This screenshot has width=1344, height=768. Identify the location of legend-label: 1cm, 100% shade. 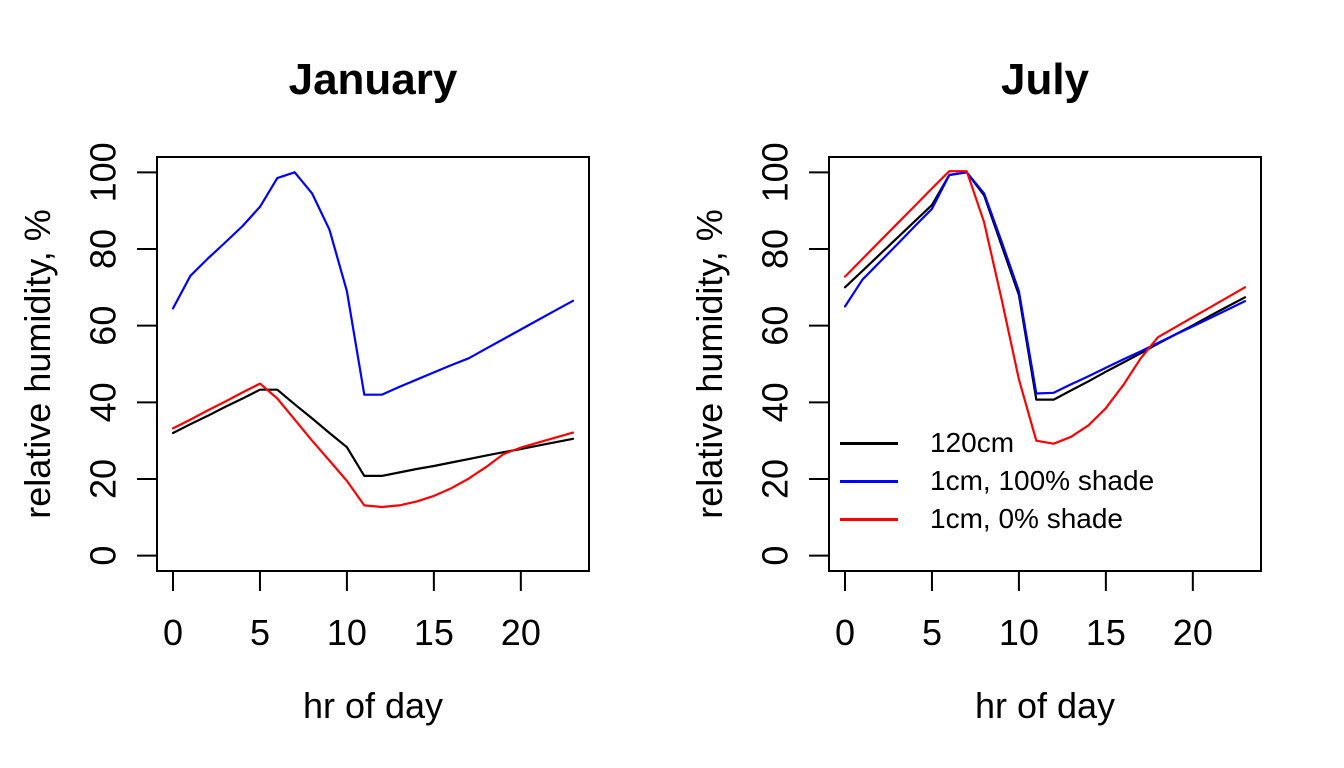
(1042, 480).